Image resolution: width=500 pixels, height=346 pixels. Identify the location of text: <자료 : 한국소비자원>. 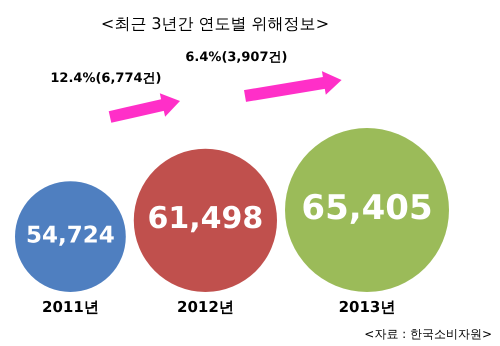
(428, 334).